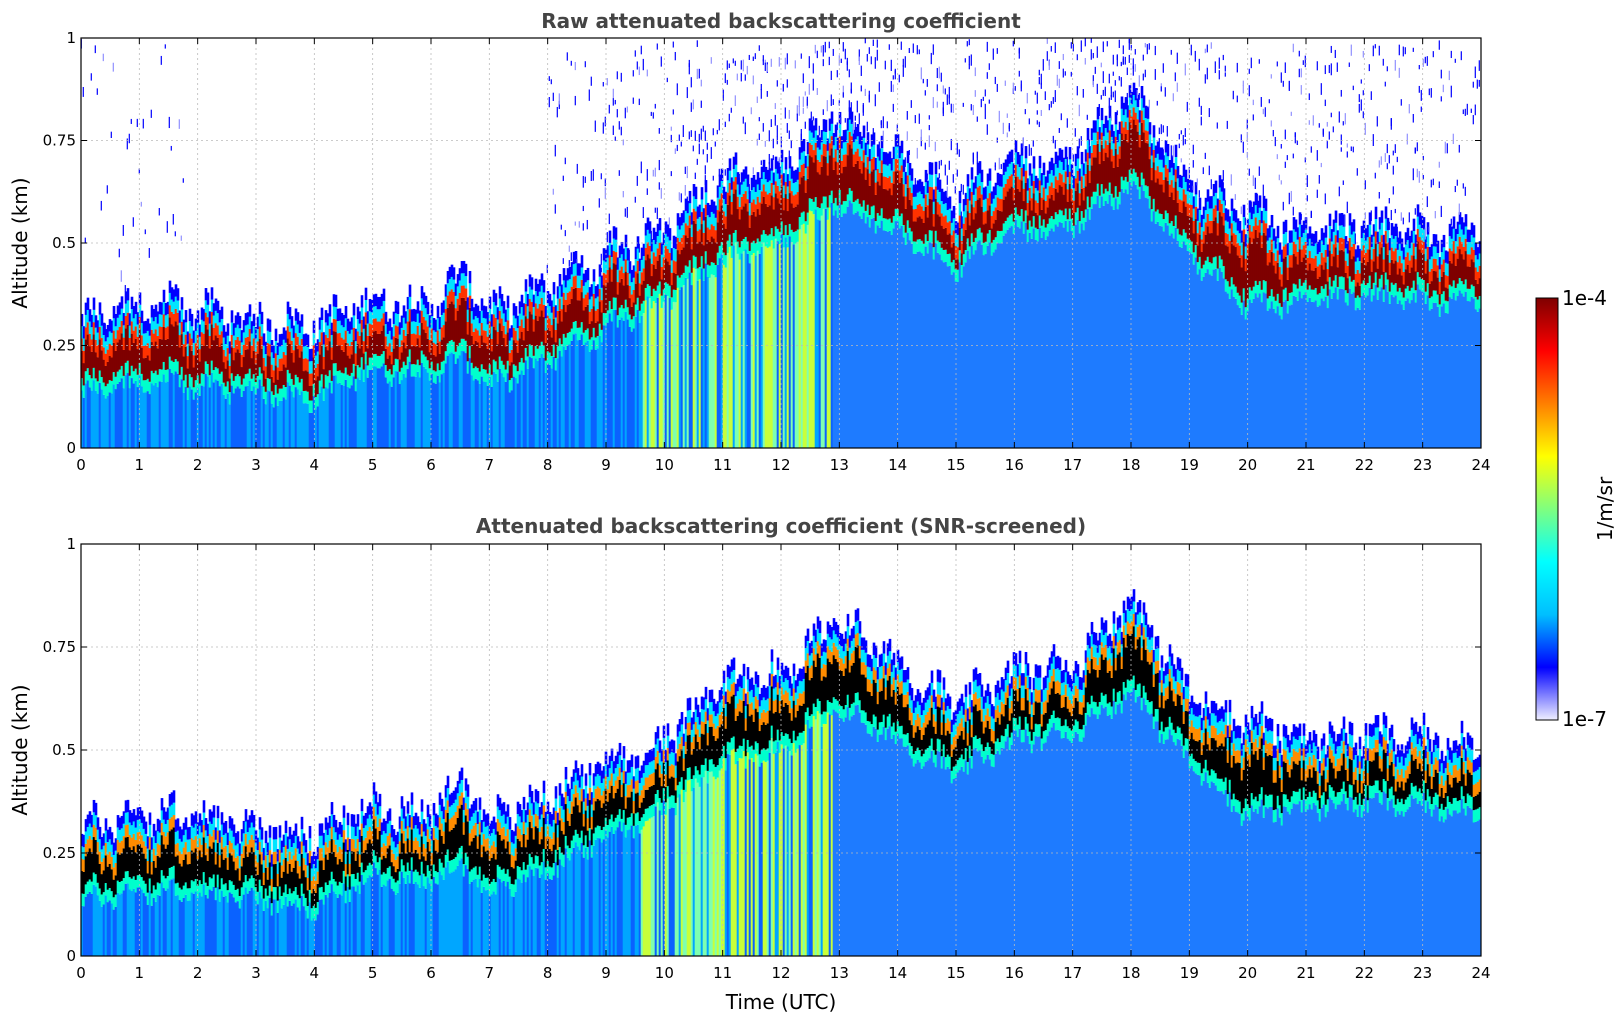 Image resolution: width=1621 pixels, height=1020 pixels. Describe the element at coordinates (1364, 973) in the screenshot. I see `x-tick-label: 22` at that location.